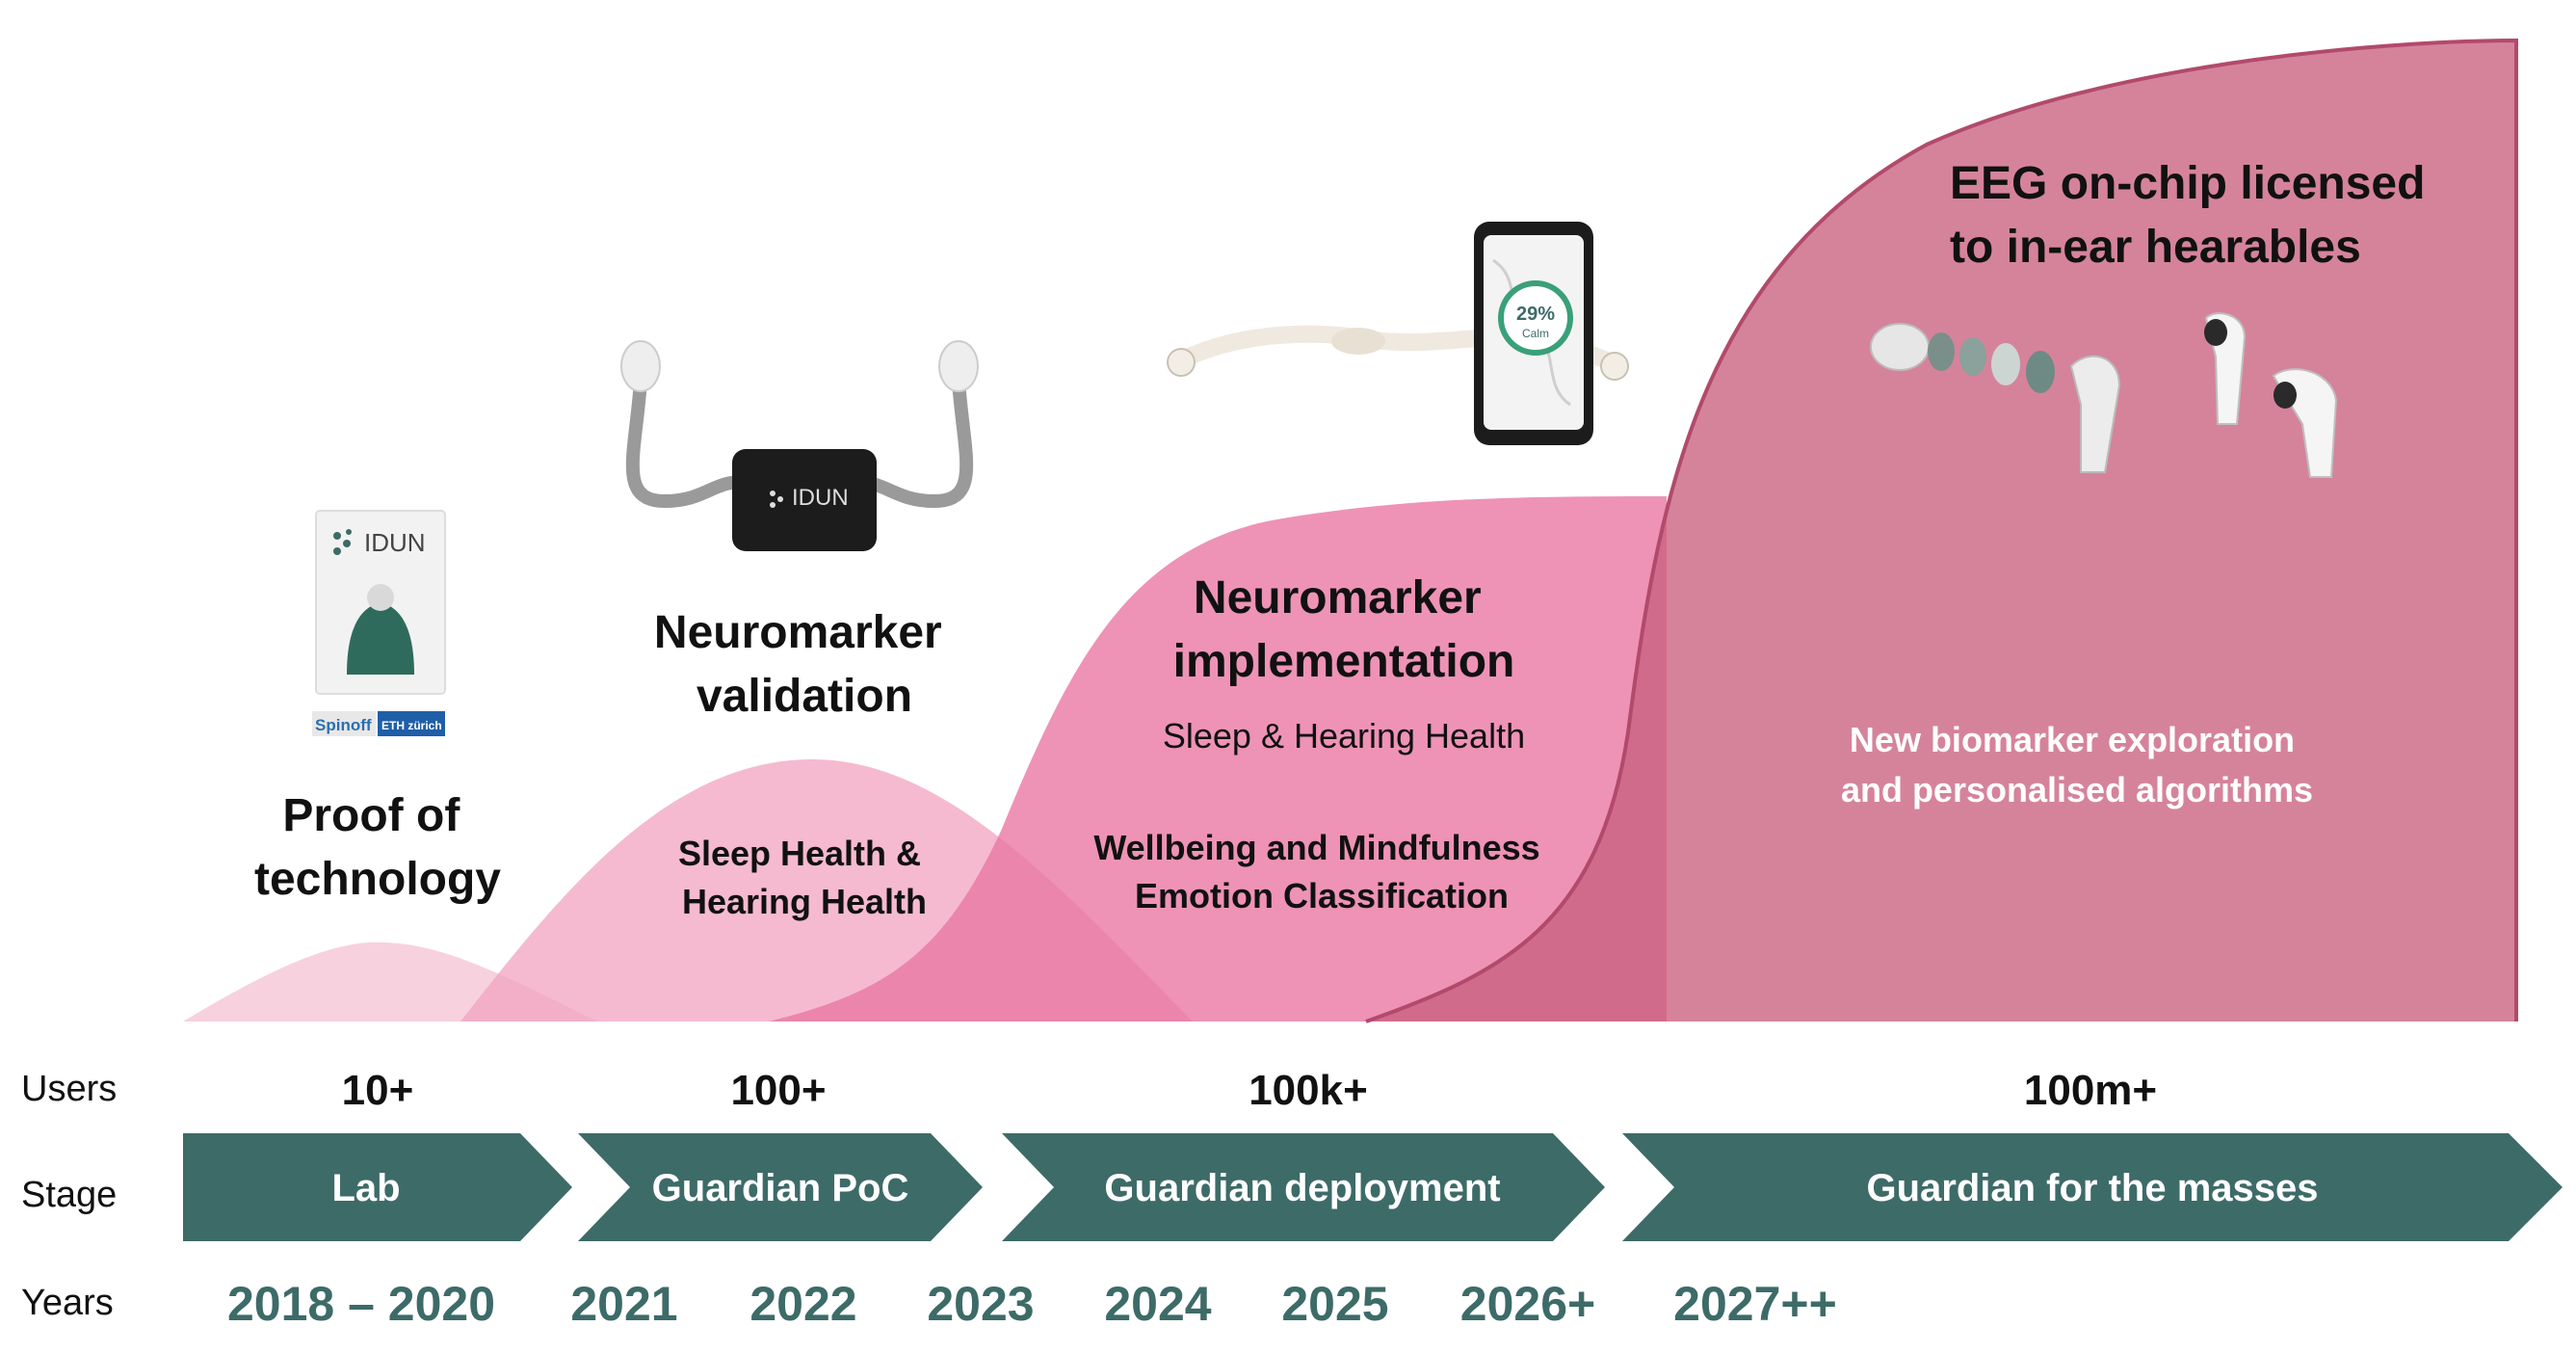 The width and height of the screenshot is (2576, 1353). Describe the element at coordinates (2077, 789) in the screenshot. I see `phase-4-subtitle-line-2: and personalised algorithms` at that location.